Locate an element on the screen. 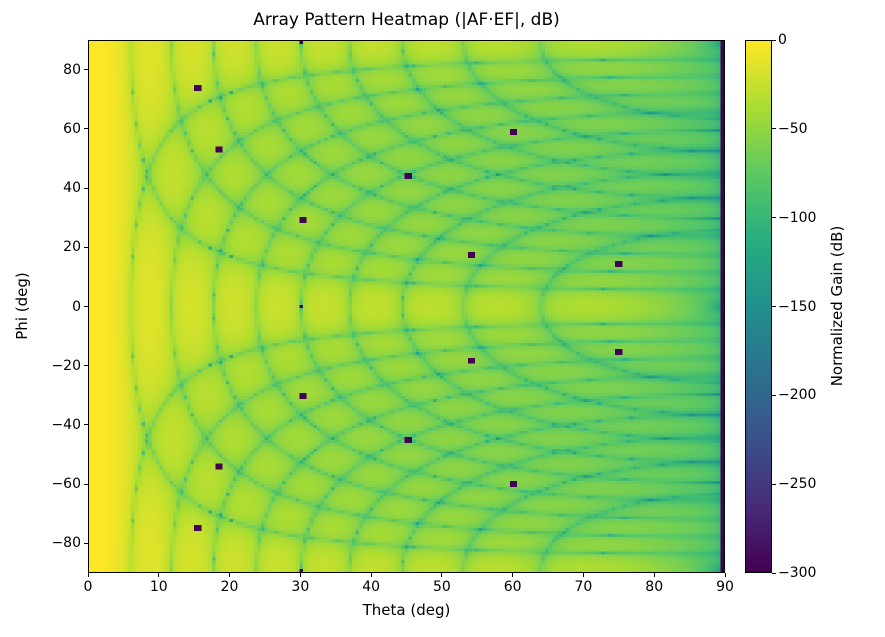 The image size is (885, 637). colorbar-tick-label: −150 is located at coordinates (797, 306).